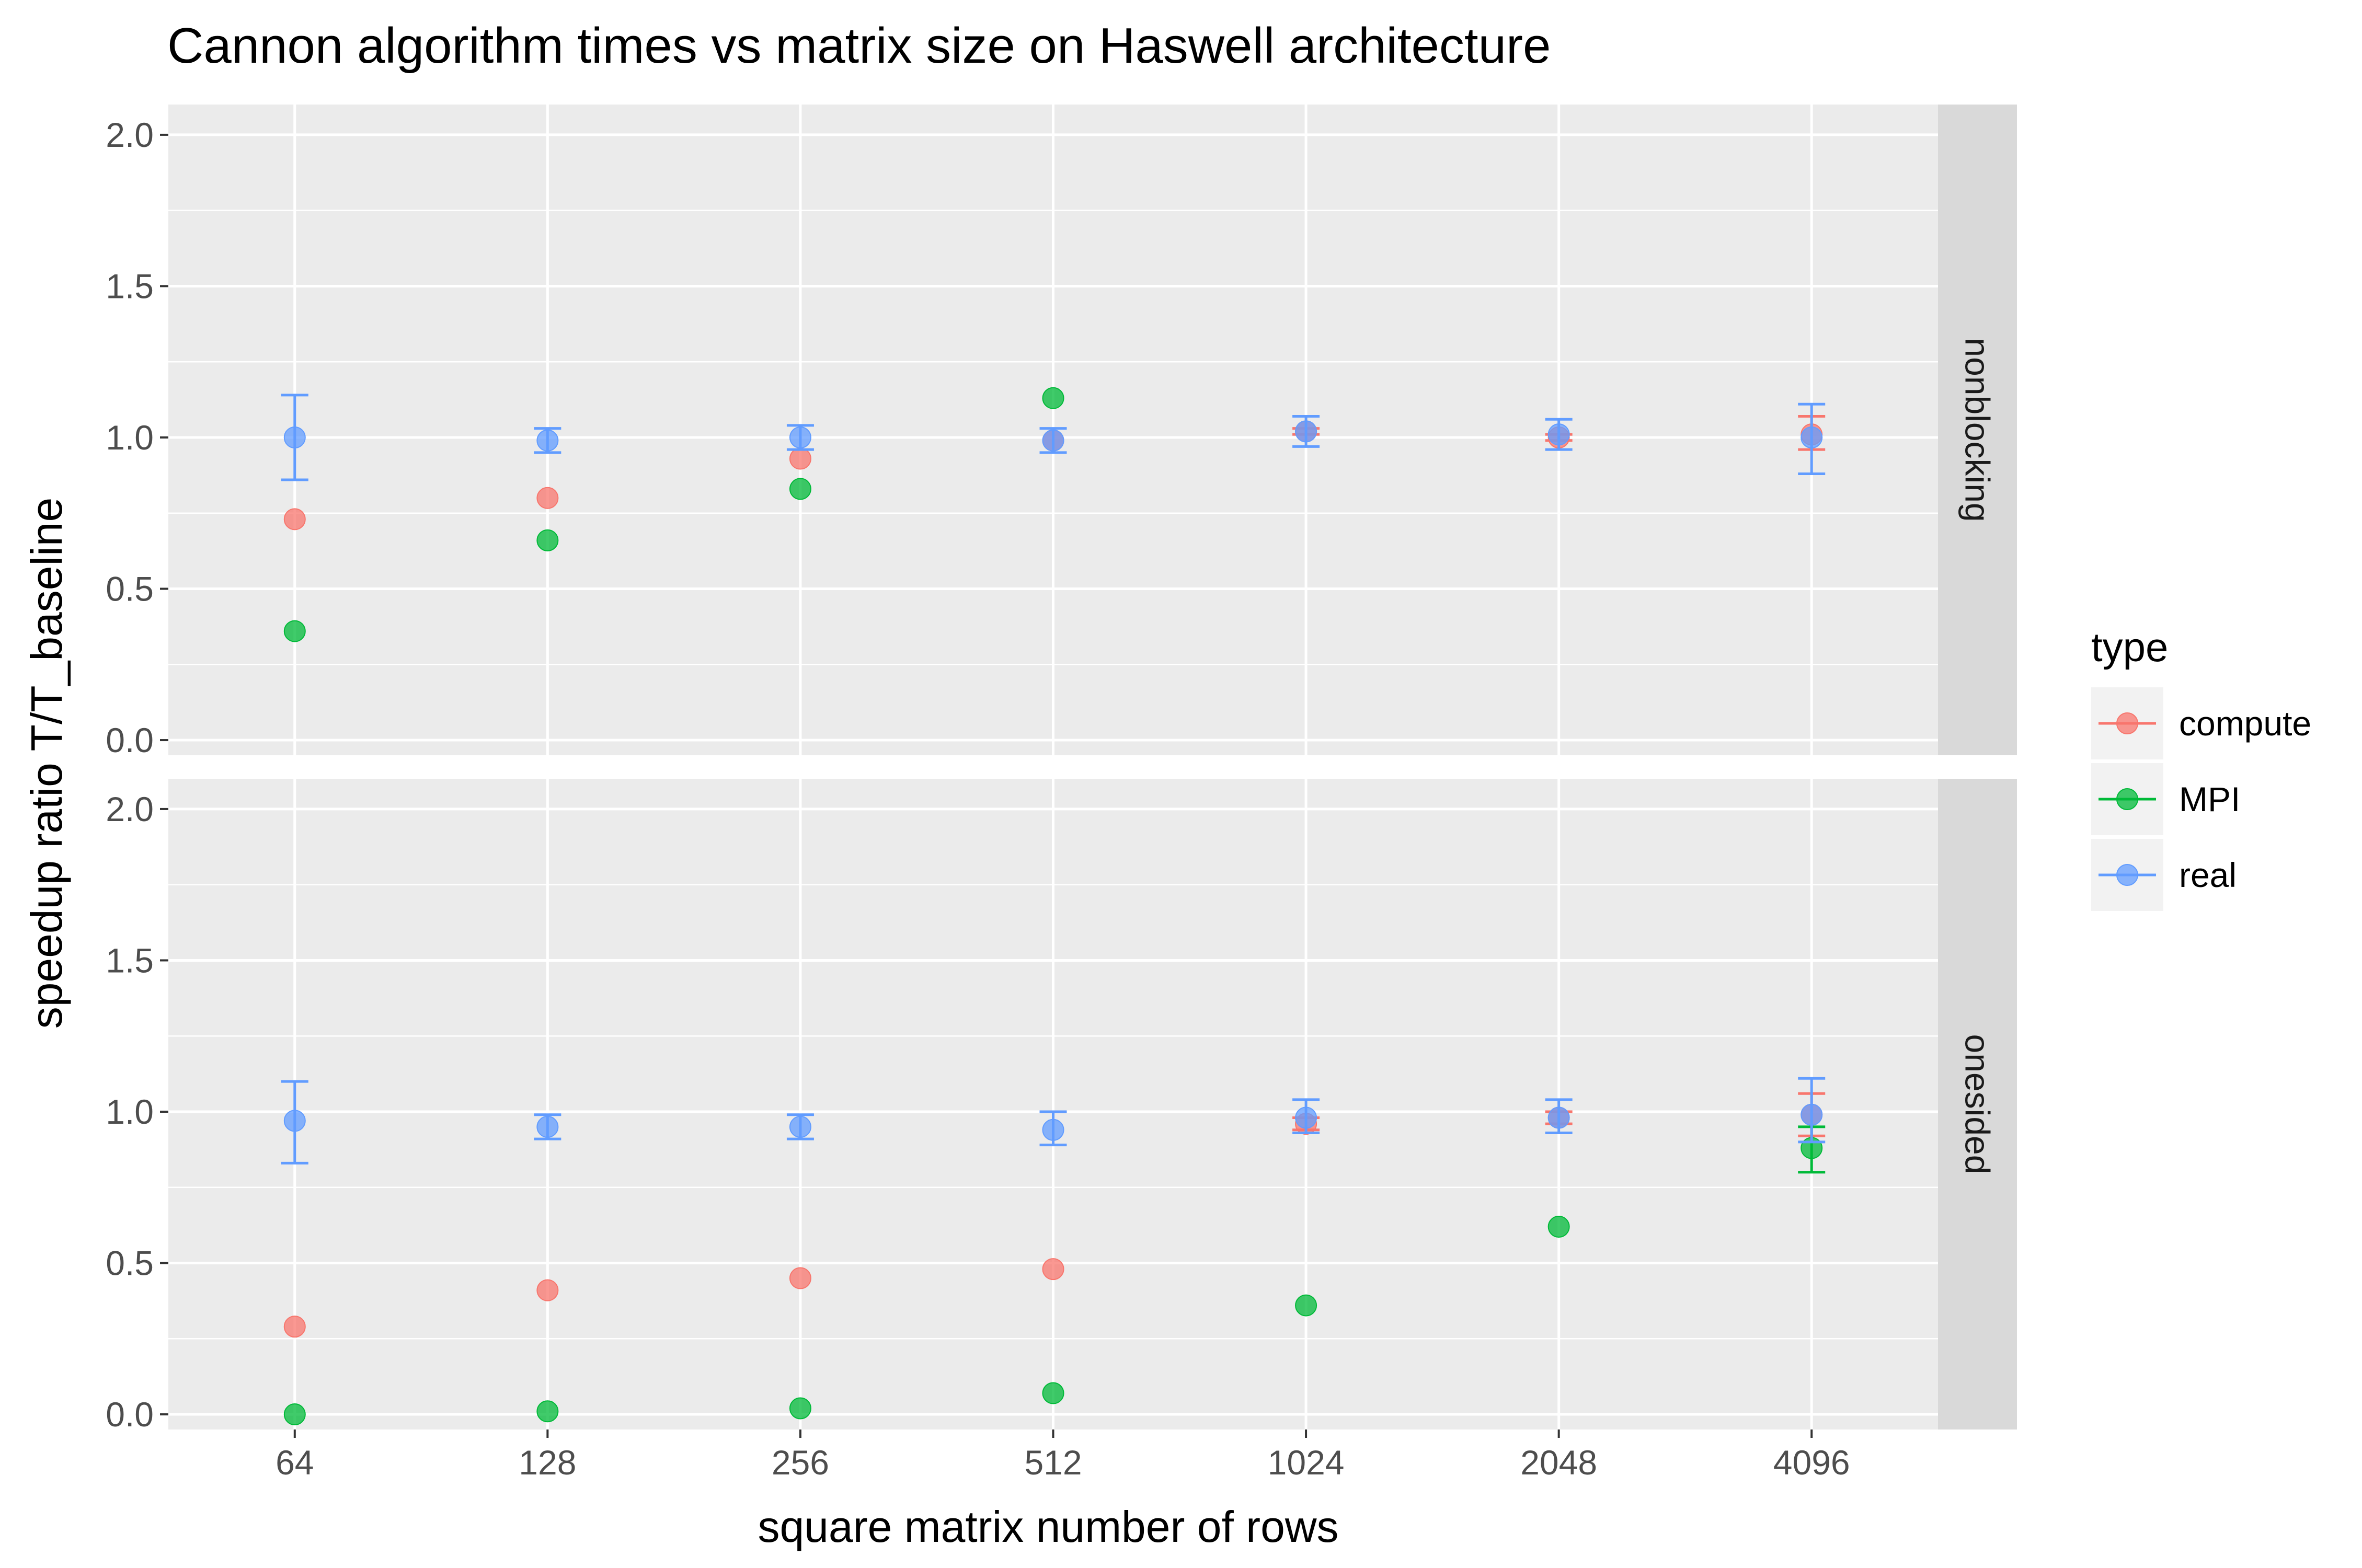 This screenshot has height=1568, width=2362. I want to click on legend-label: real, so click(2208, 875).